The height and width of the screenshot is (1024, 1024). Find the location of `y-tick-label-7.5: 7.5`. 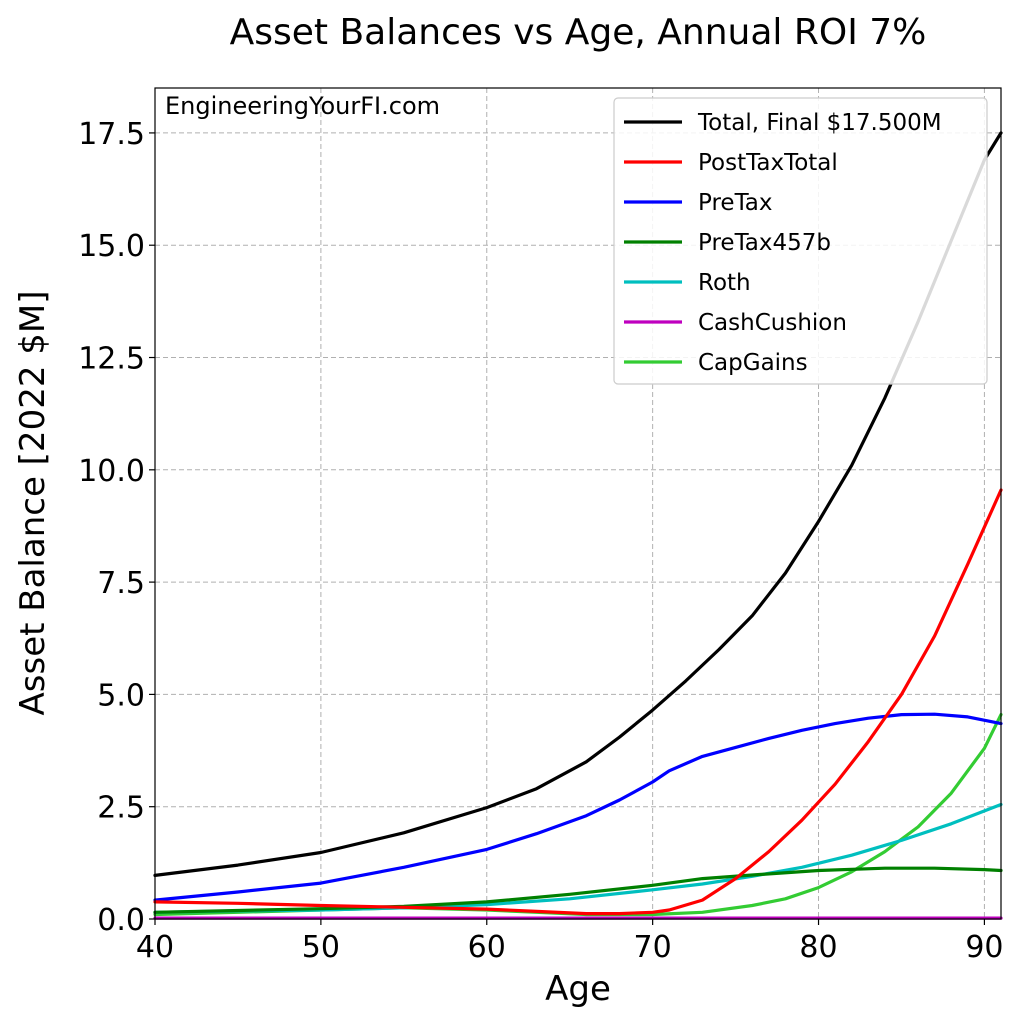

y-tick-label-7.5: 7.5 is located at coordinates (121, 583).